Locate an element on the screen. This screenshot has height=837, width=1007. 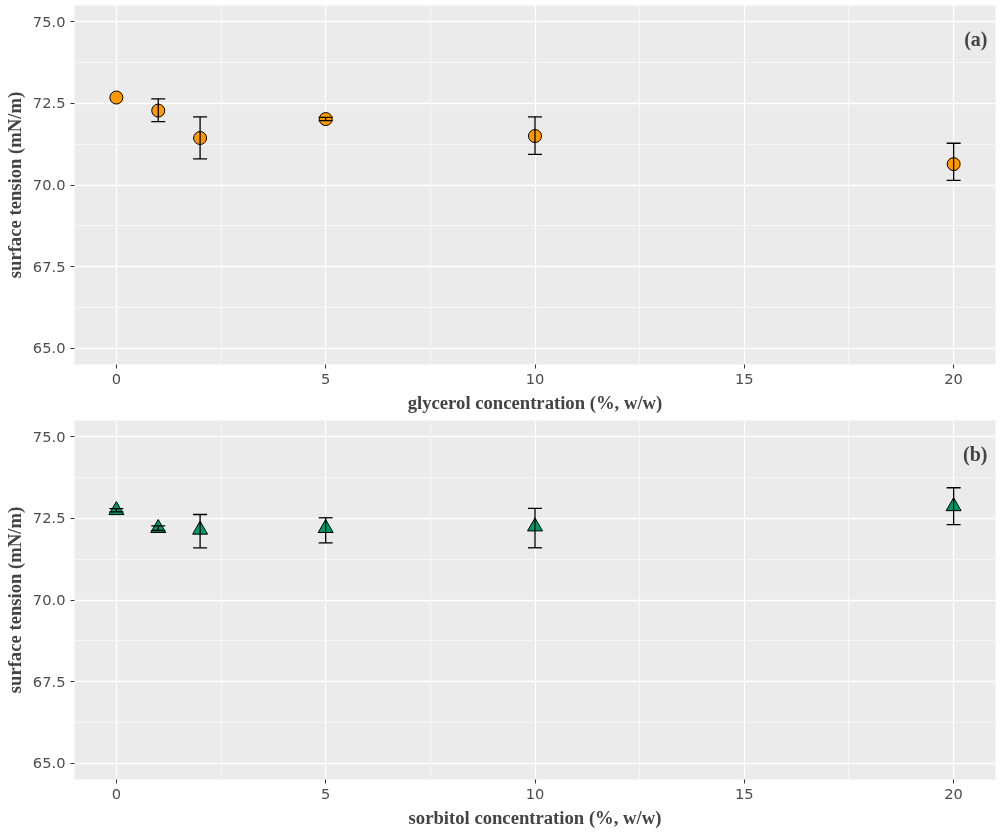
annotation: (a) is located at coordinates (976, 39).